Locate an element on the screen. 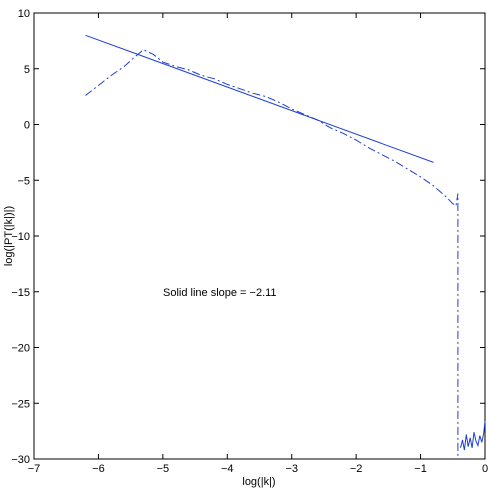 Image resolution: width=491 pixels, height=491 pixels. x-tick-label: −3 is located at coordinates (291, 469).